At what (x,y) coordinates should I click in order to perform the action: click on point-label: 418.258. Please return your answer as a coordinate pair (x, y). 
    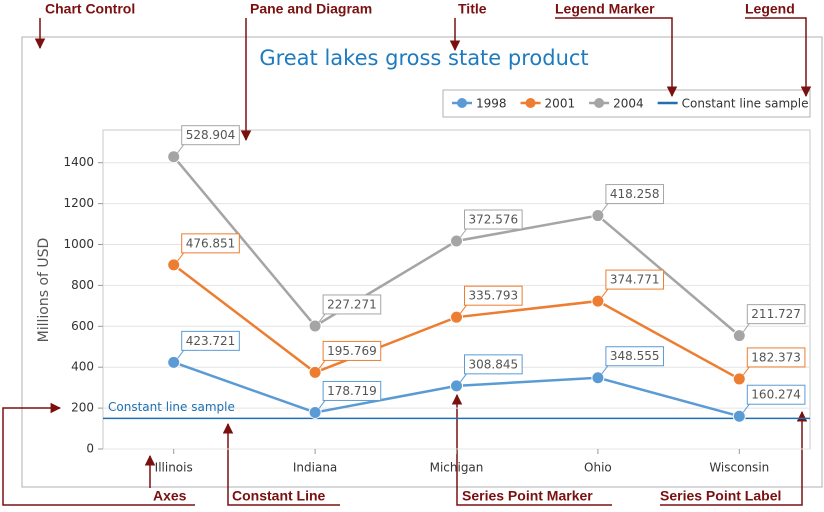
    Looking at the image, I should click on (635, 194).